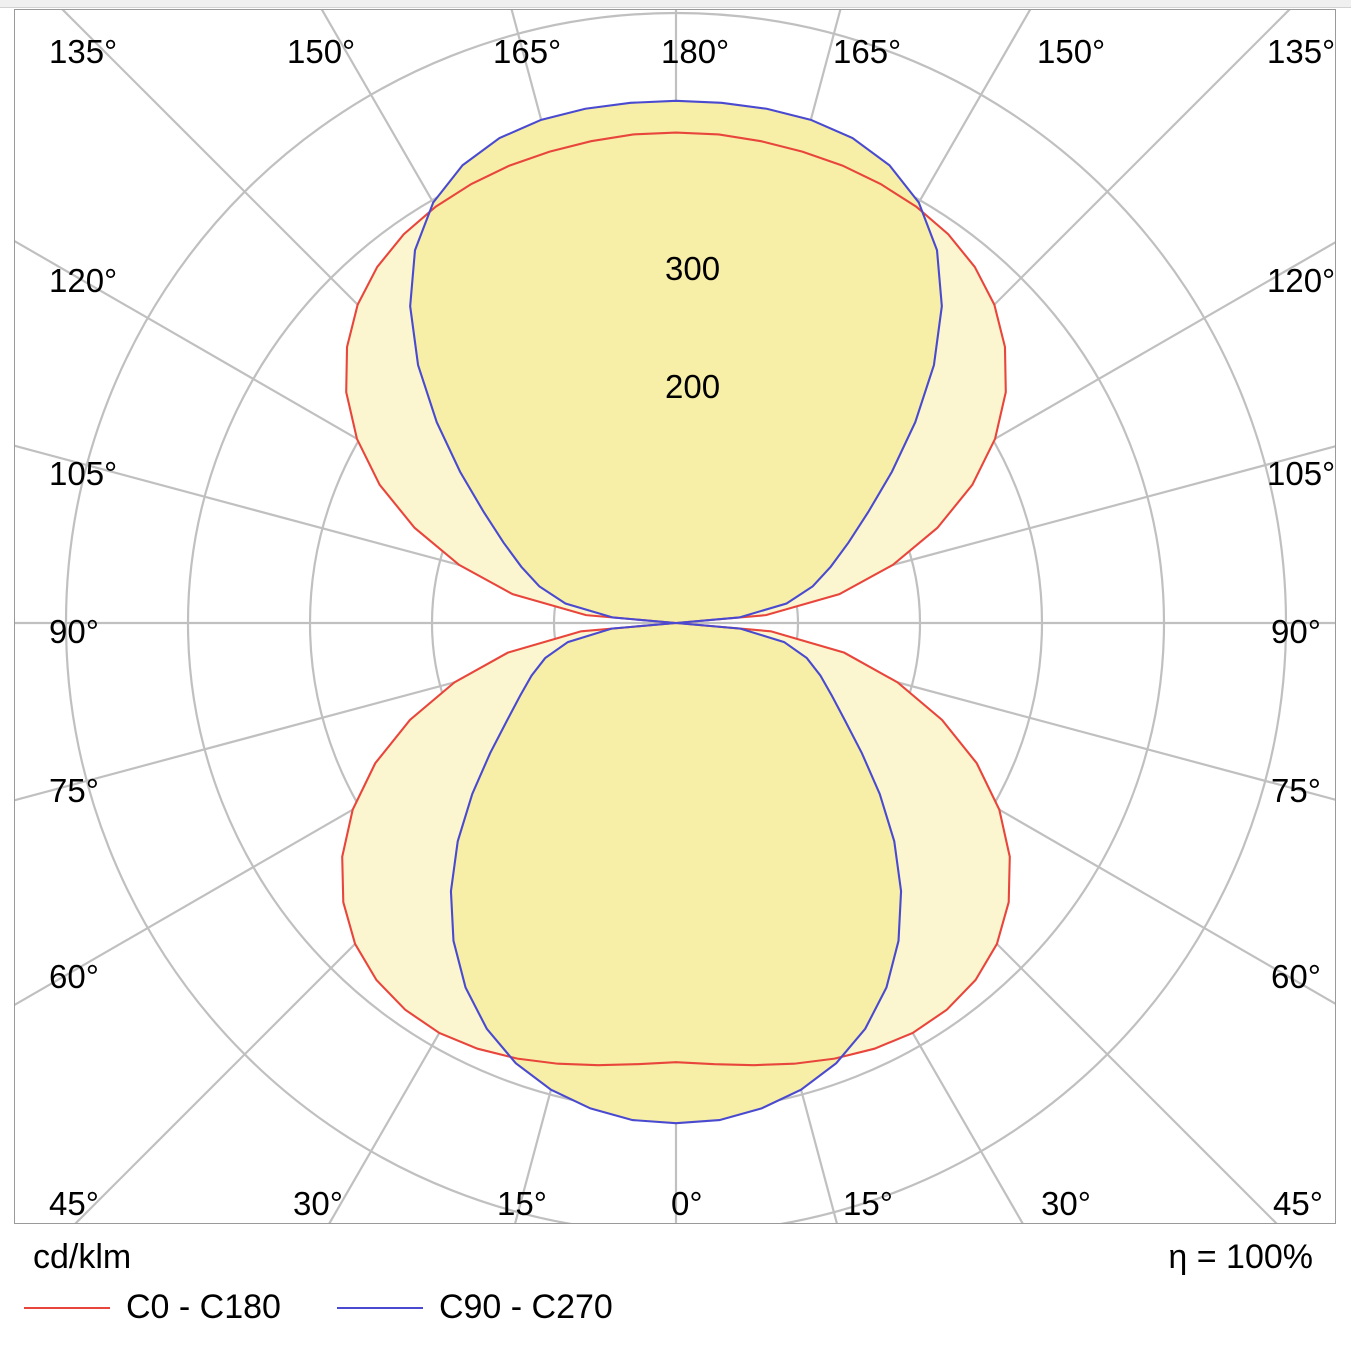 The height and width of the screenshot is (1362, 1351). What do you see at coordinates (74, 631) in the screenshot?
I see `angle-label-left-2: 90°` at bounding box center [74, 631].